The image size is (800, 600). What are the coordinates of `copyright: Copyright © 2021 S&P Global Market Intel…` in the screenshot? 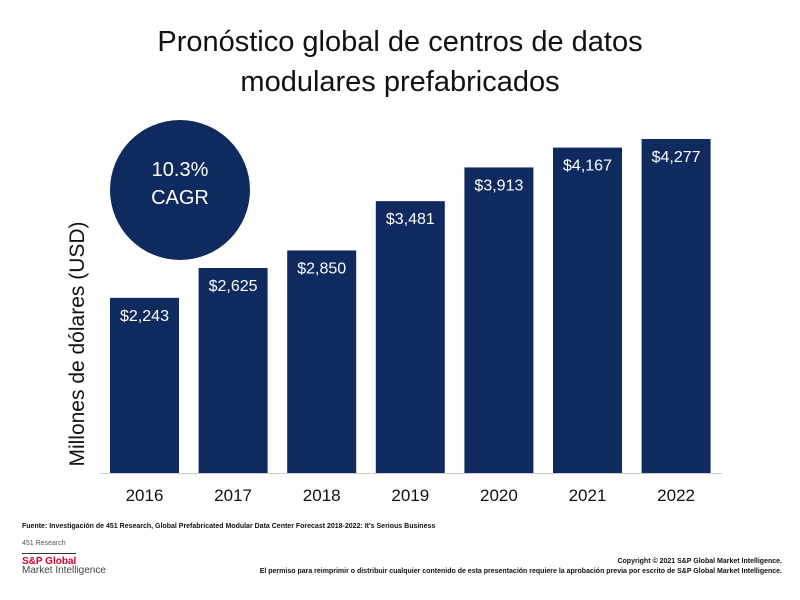 It's located at (699, 561).